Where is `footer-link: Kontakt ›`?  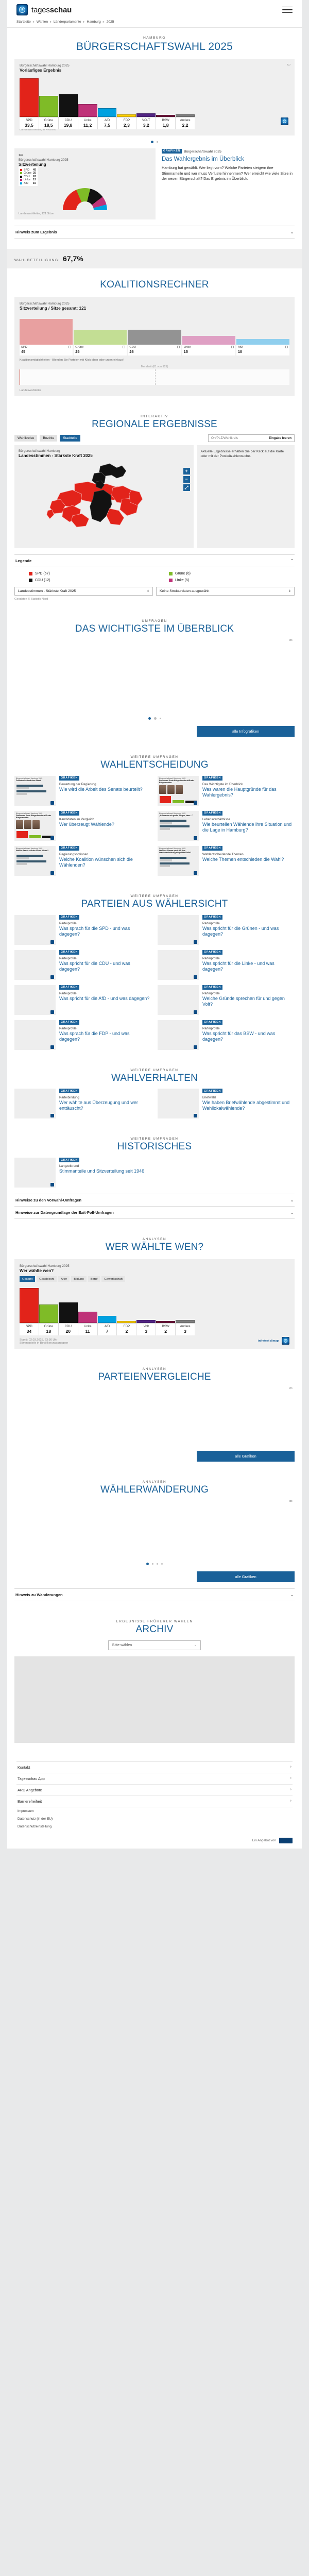
footer-link: Kontakt › is located at coordinates (154, 1767).